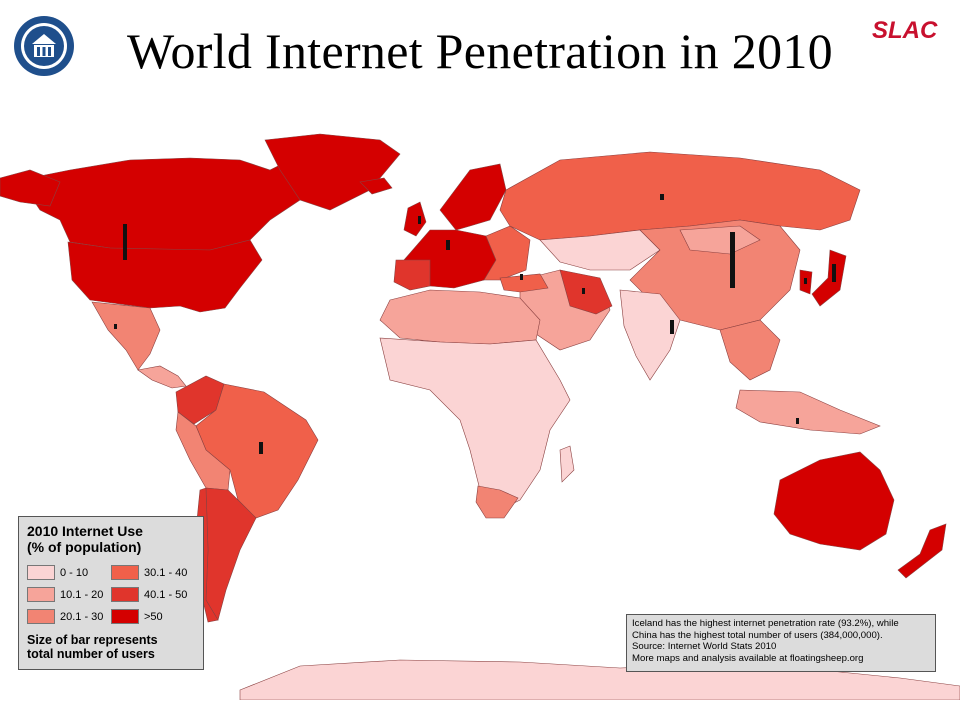 This screenshot has width=960, height=720. I want to click on country-turkey, so click(524, 283).